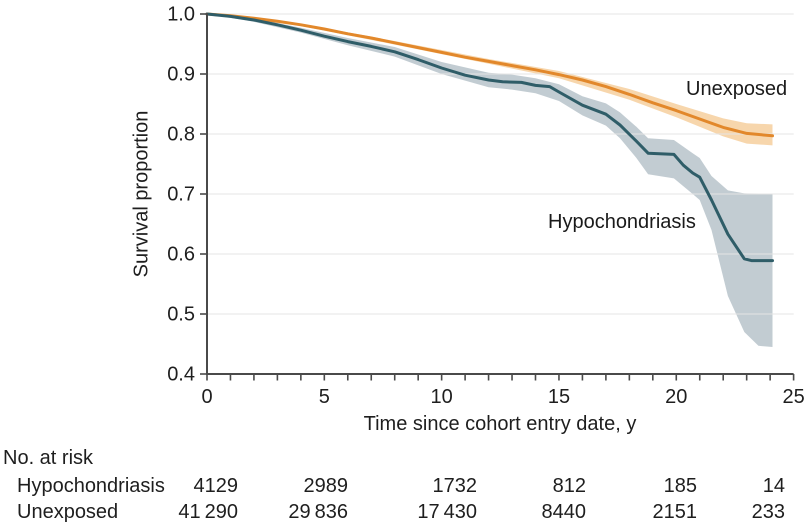 Image resolution: width=810 pixels, height=530 pixels. Describe the element at coordinates (181, 195) in the screenshot. I see `y-tick-label: 0.7` at that location.